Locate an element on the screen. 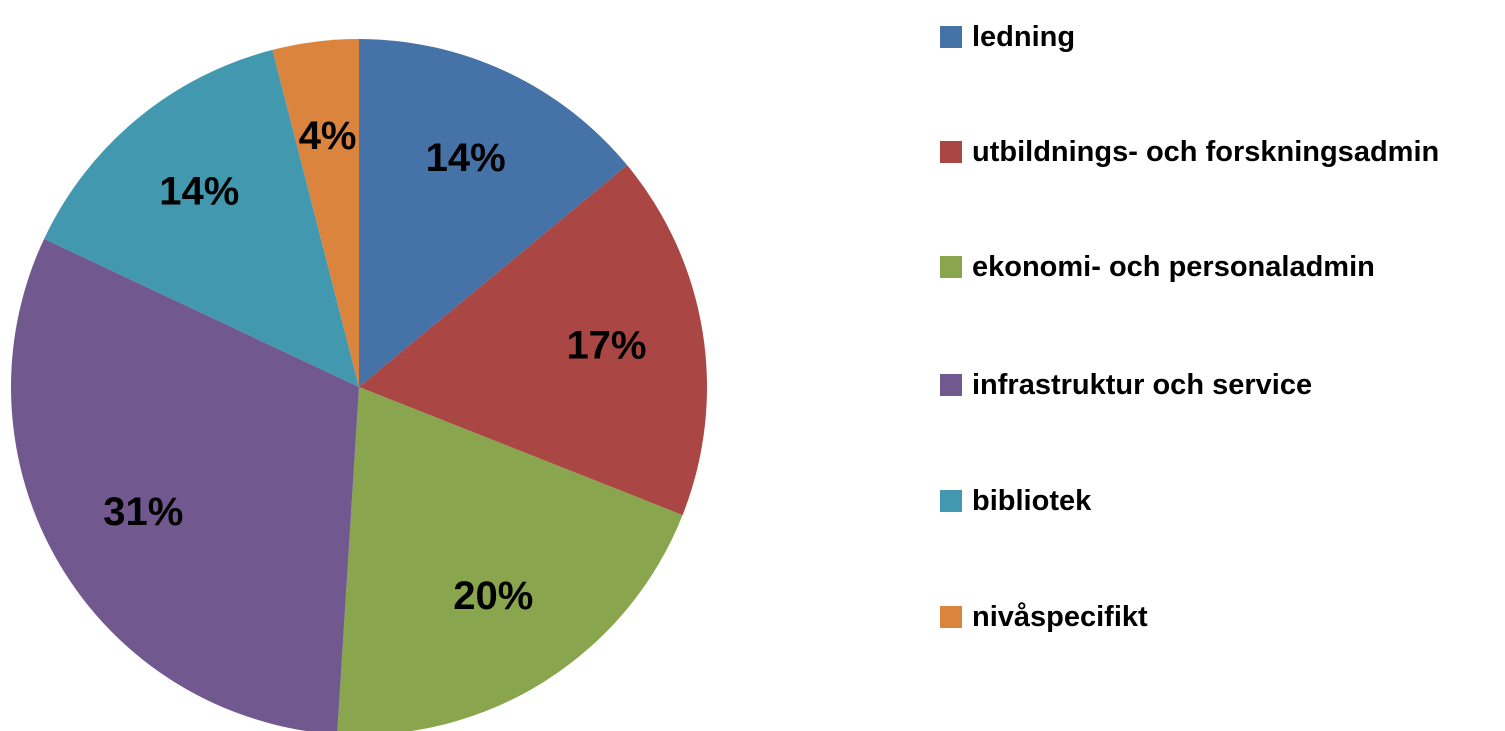  data-label: 20% is located at coordinates (493, 596).